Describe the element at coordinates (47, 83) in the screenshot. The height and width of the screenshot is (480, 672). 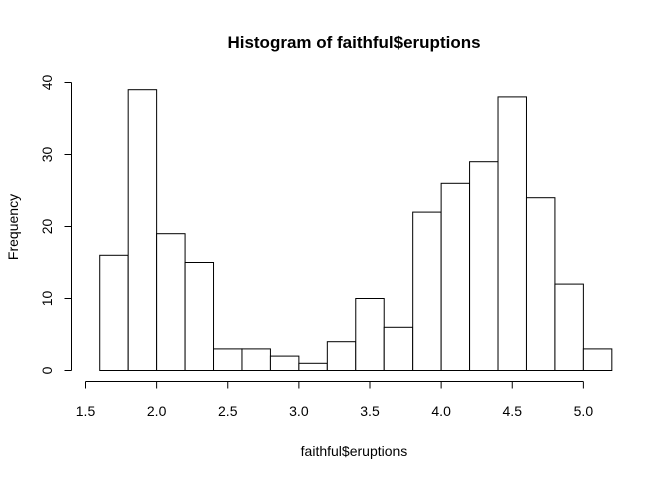
I see `y-tick-label: 40` at that location.